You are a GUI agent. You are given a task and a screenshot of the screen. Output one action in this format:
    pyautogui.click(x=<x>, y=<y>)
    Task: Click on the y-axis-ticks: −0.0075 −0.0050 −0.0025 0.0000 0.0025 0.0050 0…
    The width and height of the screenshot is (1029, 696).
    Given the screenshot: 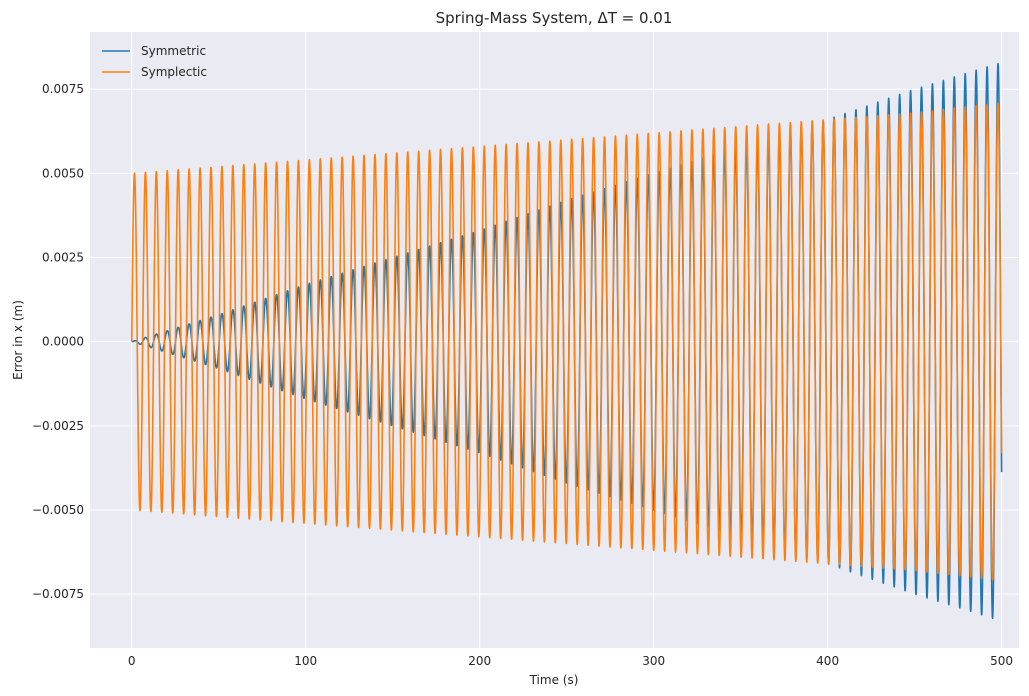 What is the action you would take?
    pyautogui.click(x=58, y=341)
    